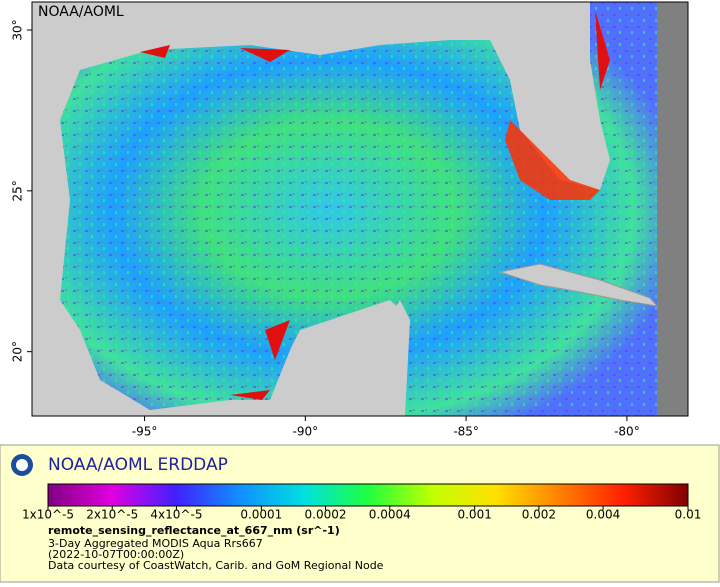 The image size is (720, 587). Describe the element at coordinates (306, 432) in the screenshot. I see `x-tick-label: -90°` at that location.